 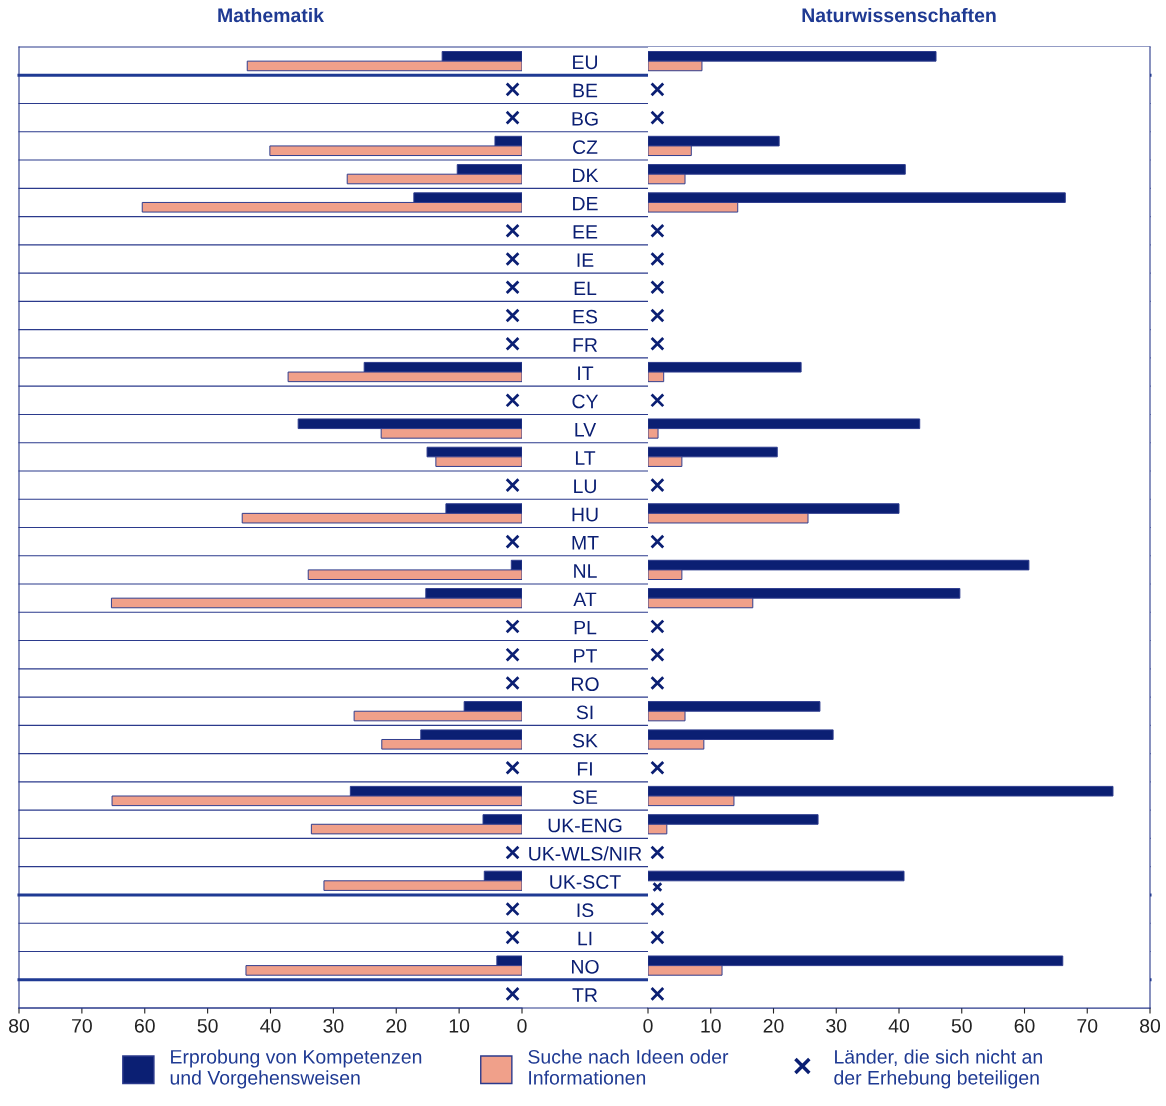 What do you see at coordinates (938, 1069) in the screenshot?
I see `legend-label: Länder, die sich nicht an der Erhebung beteiligen` at bounding box center [938, 1069].